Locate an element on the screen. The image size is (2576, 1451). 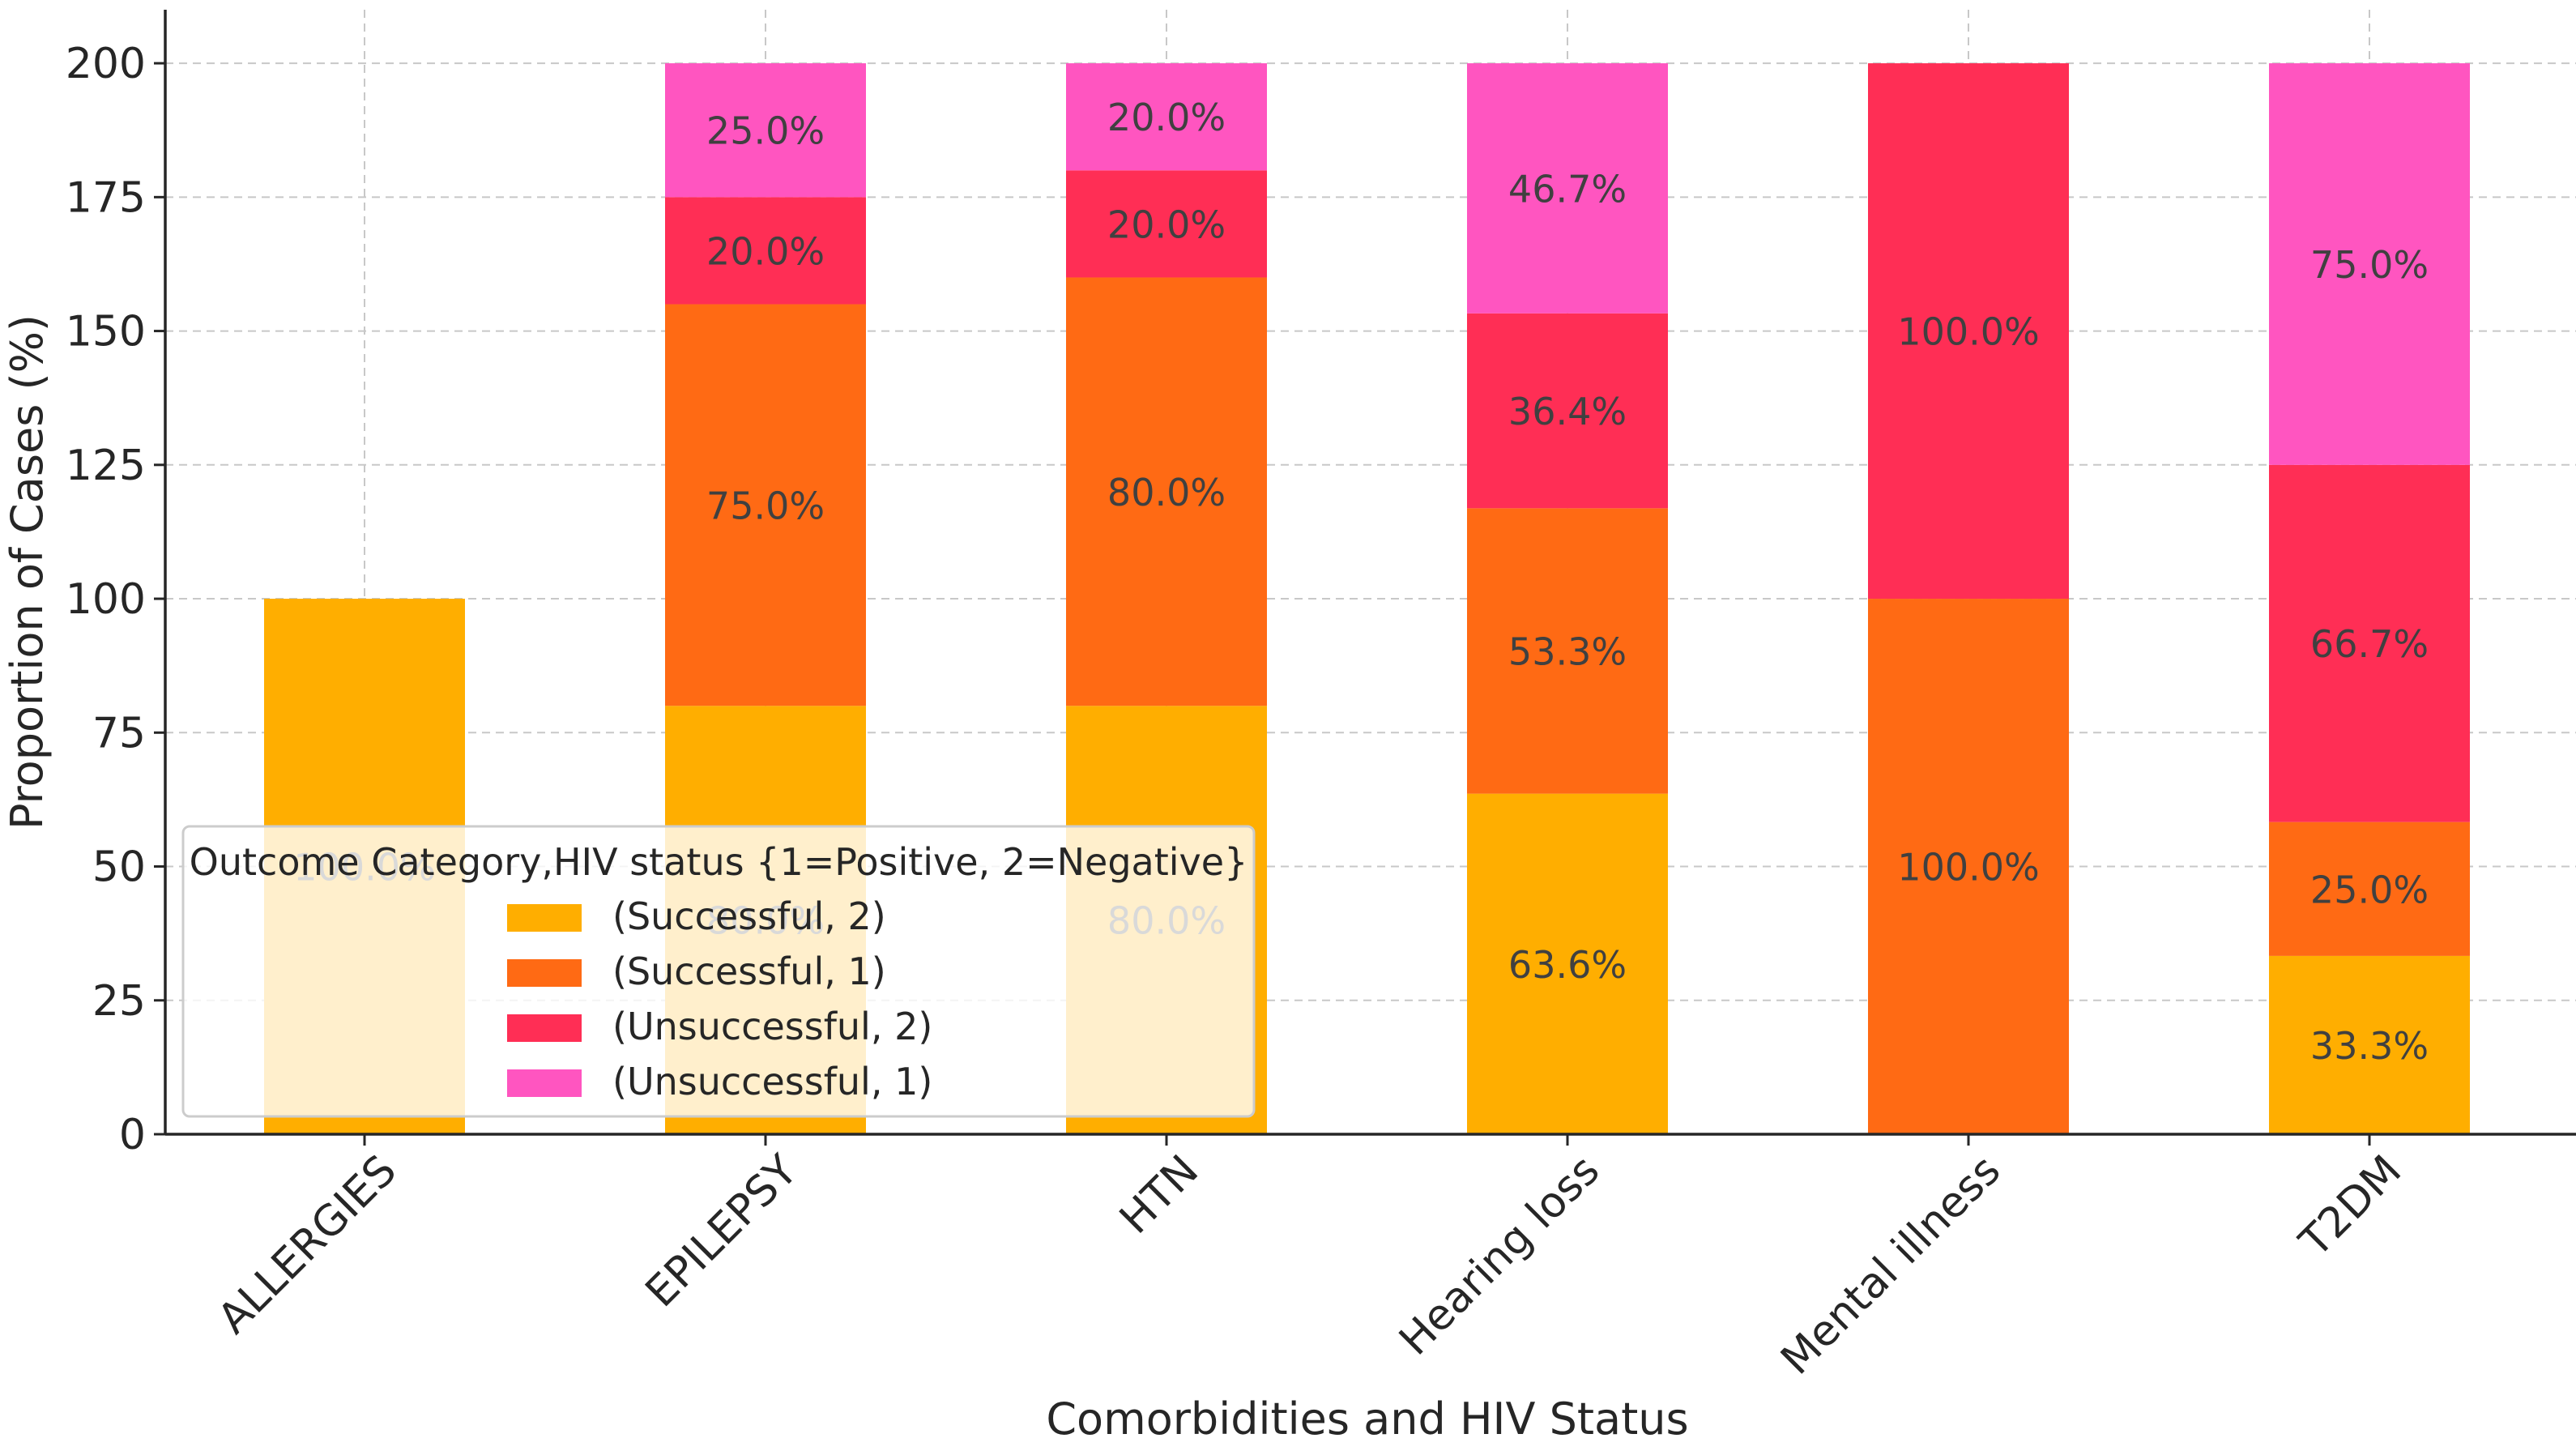
y-tick-label: 50 is located at coordinates (119, 867).